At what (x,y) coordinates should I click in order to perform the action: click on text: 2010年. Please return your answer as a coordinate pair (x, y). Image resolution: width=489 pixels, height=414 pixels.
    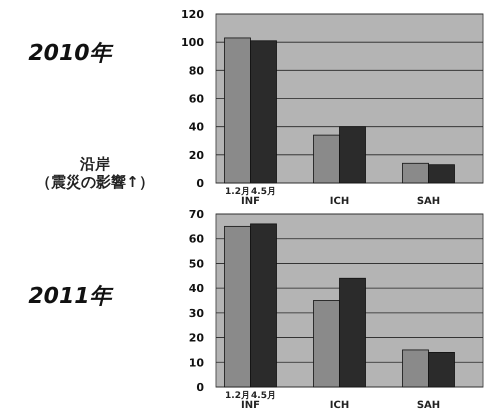
    Looking at the image, I should click on (71, 53).